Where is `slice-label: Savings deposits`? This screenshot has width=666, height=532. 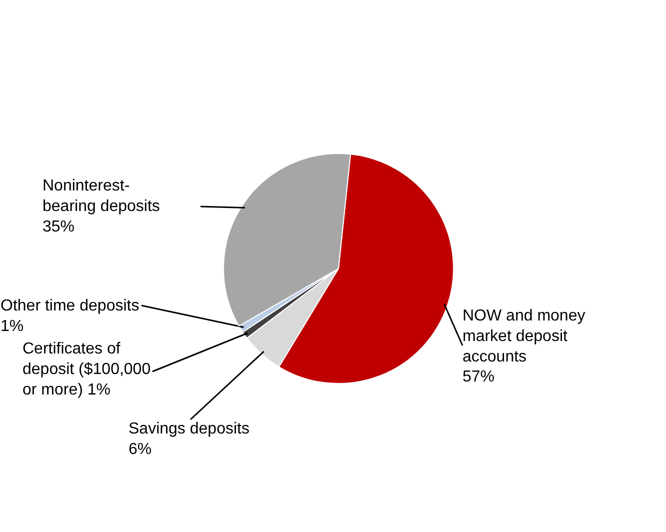 slice-label: Savings deposits is located at coordinates (189, 429).